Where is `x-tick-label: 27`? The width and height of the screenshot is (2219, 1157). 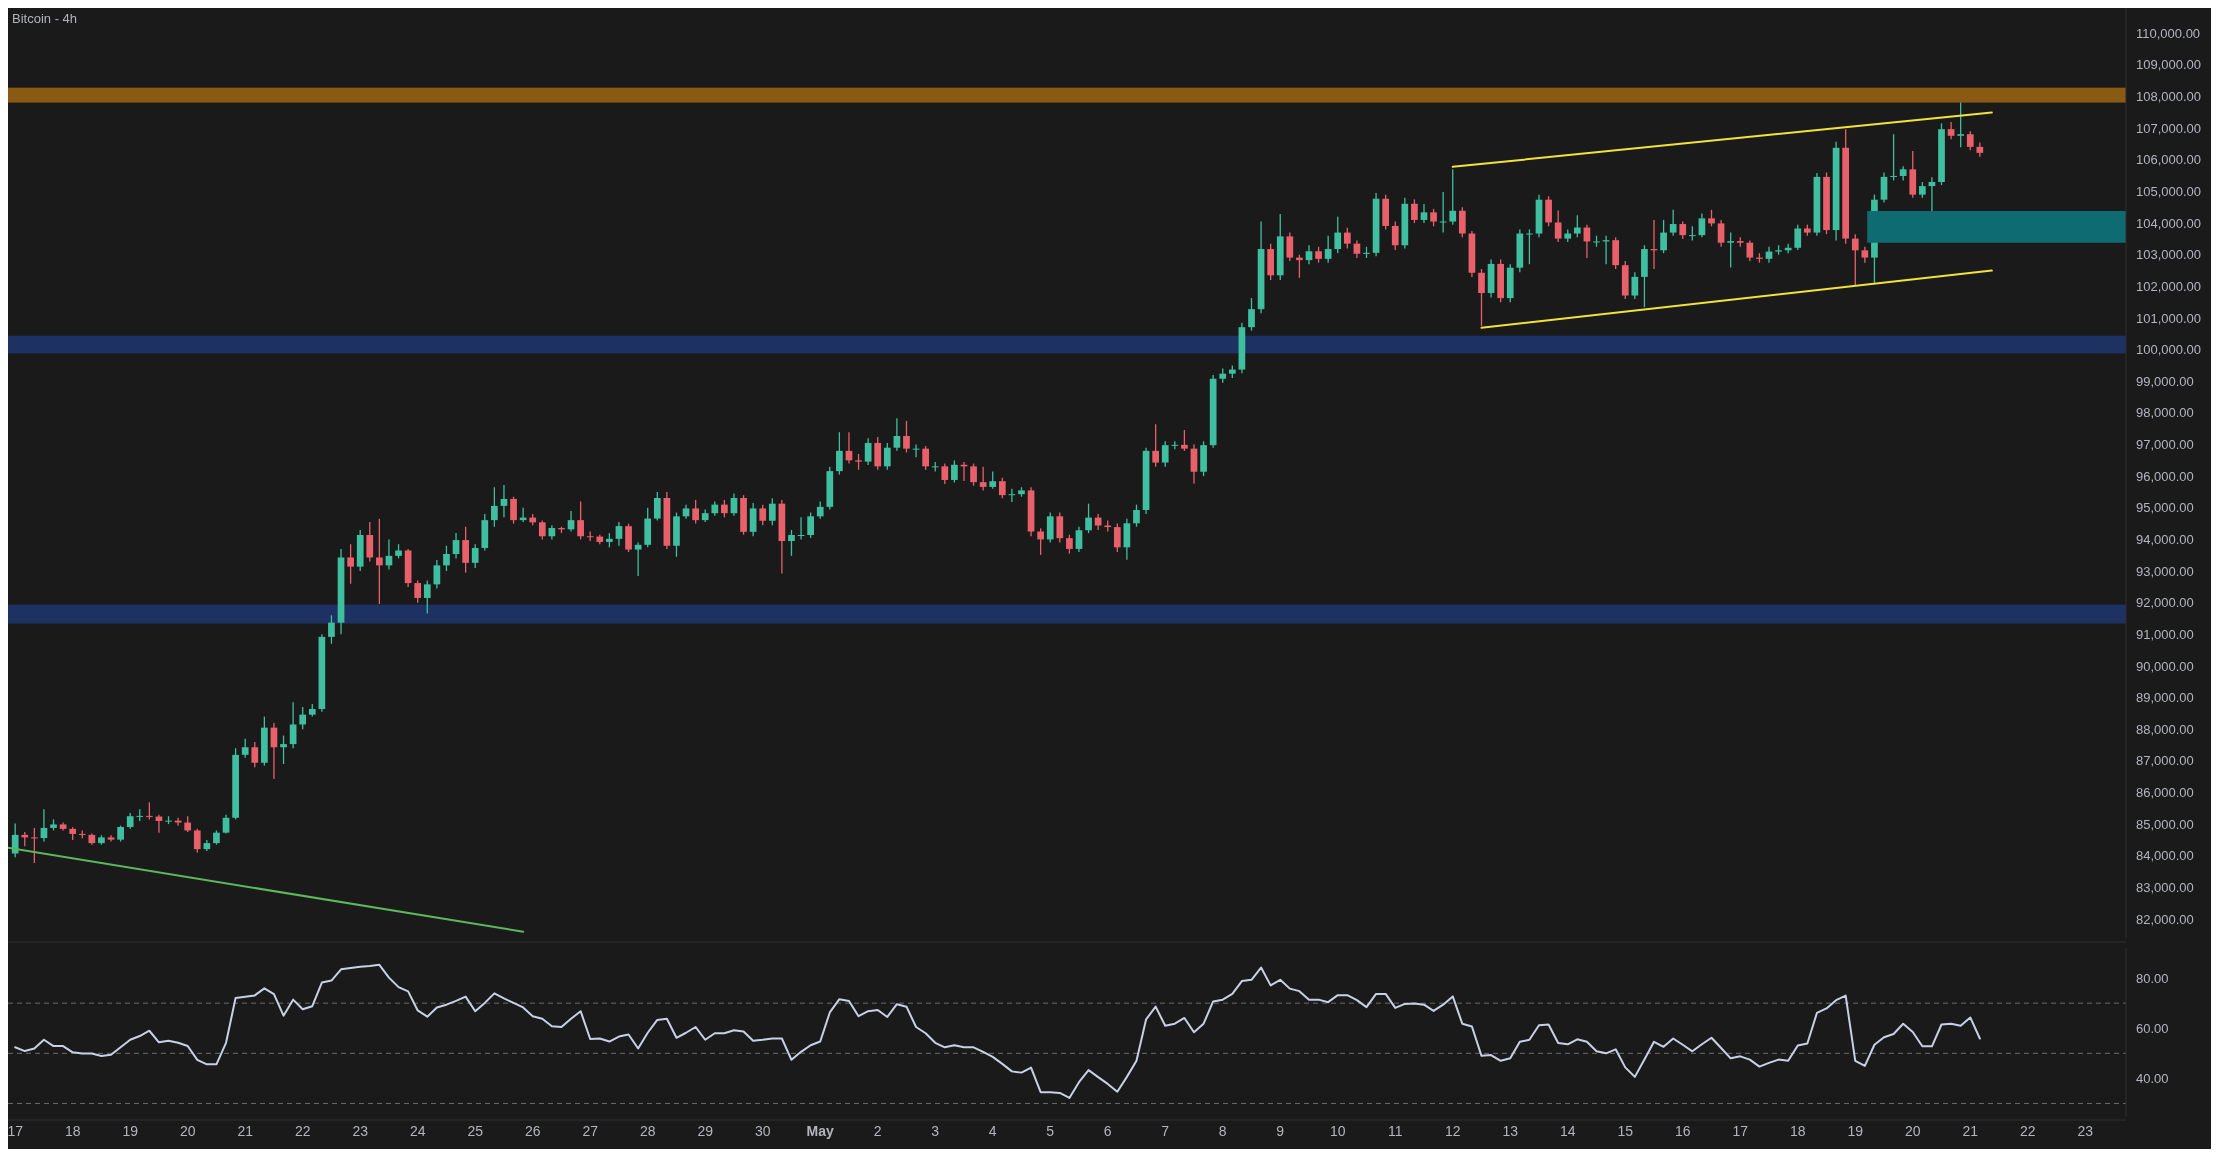 x-tick-label: 27 is located at coordinates (590, 1131).